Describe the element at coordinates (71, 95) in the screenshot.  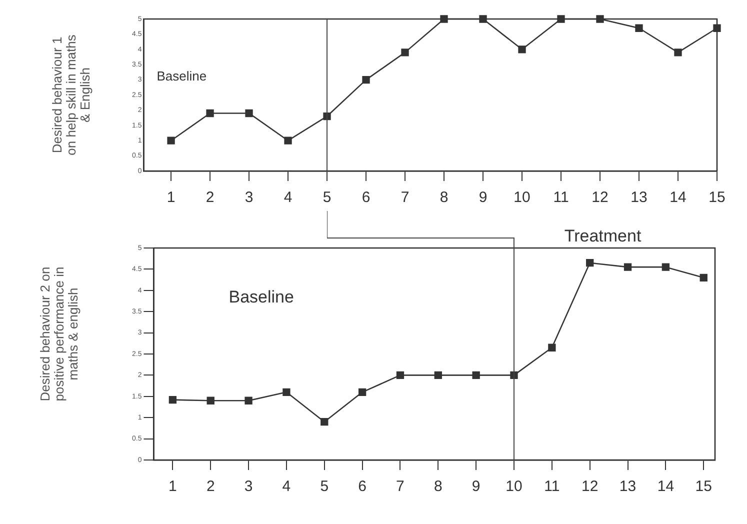
I see `y-axis-title: Desired behaviour 1 on help skill in maths & English` at that location.